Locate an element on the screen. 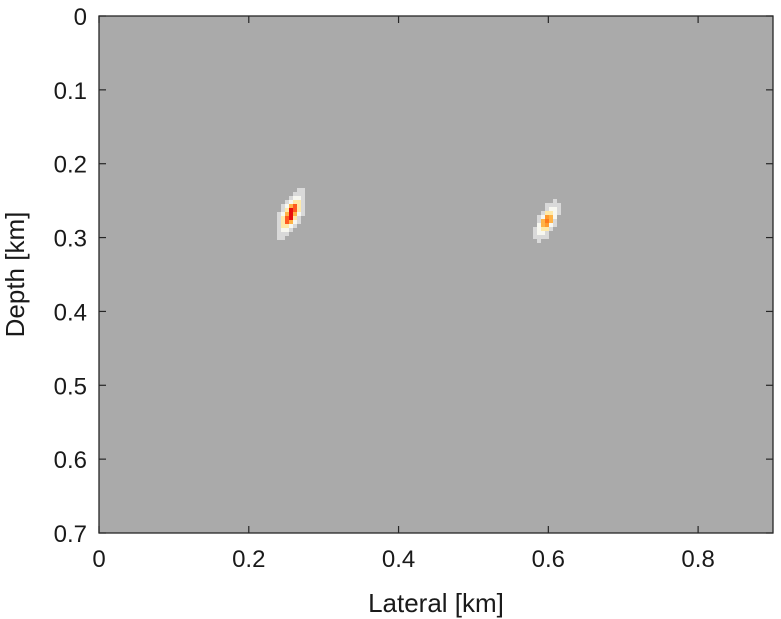 Image resolution: width=781 pixels, height=619 pixels. y-tick-label: 0.4 is located at coordinates (70, 312).